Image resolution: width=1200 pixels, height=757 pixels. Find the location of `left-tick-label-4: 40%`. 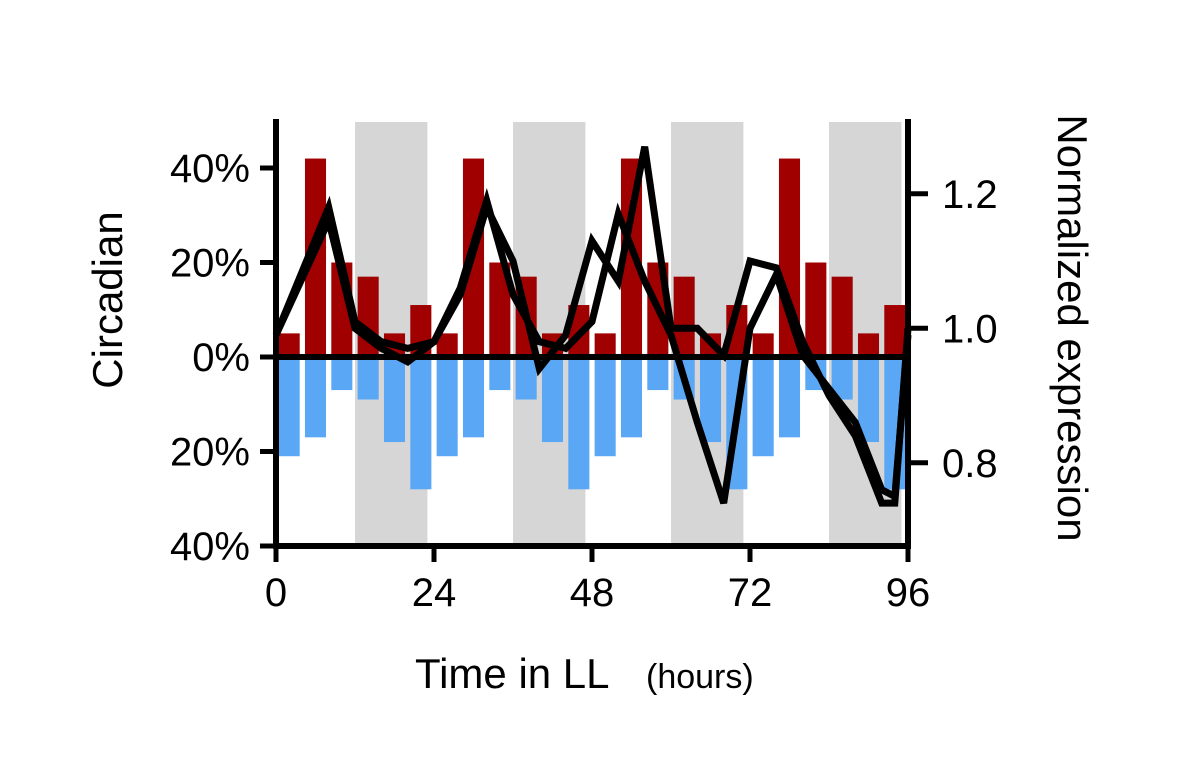

left-tick-label-4: 40% is located at coordinates (210, 547).